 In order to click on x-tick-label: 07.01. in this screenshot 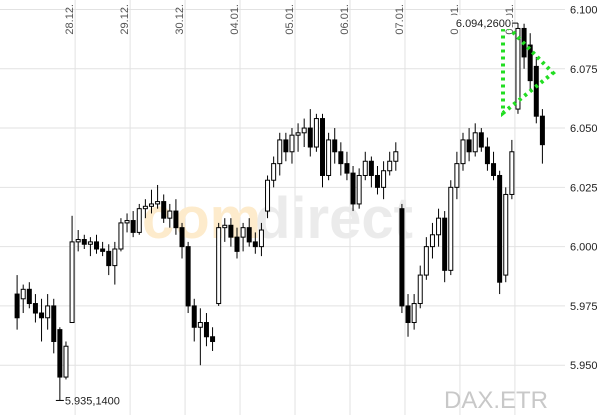, I will do `click(400, 19)`.